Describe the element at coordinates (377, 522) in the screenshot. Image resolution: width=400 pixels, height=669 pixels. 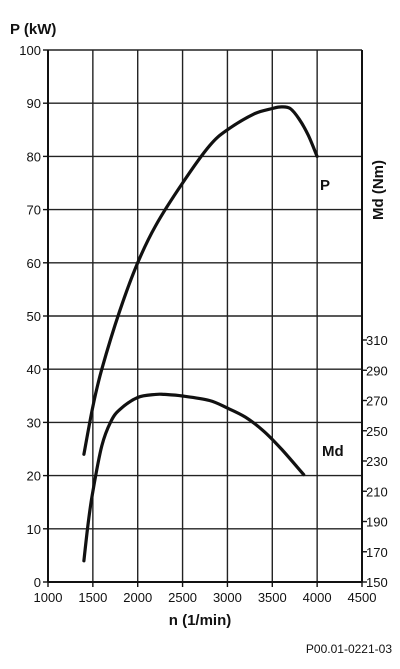
I see `y-right-tick-label: 190` at that location.